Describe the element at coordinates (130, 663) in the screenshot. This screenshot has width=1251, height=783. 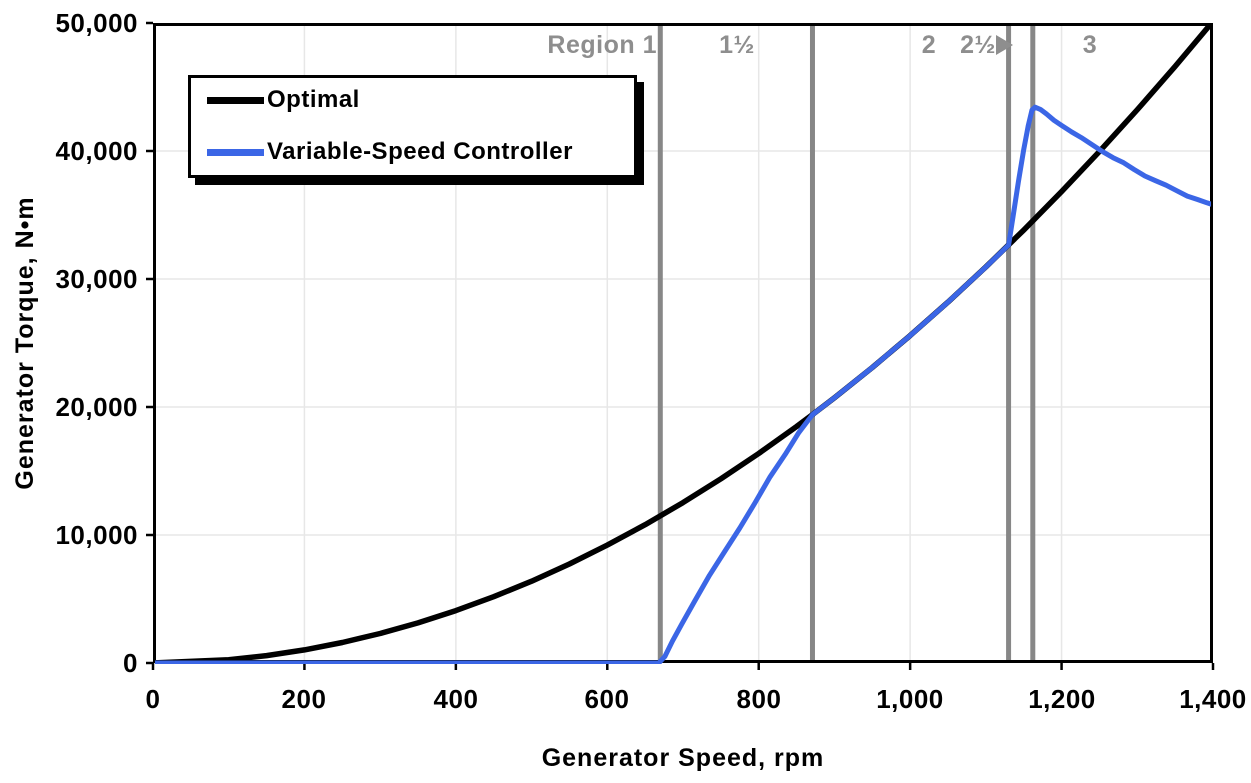
I see `y-tick-label: 0` at that location.